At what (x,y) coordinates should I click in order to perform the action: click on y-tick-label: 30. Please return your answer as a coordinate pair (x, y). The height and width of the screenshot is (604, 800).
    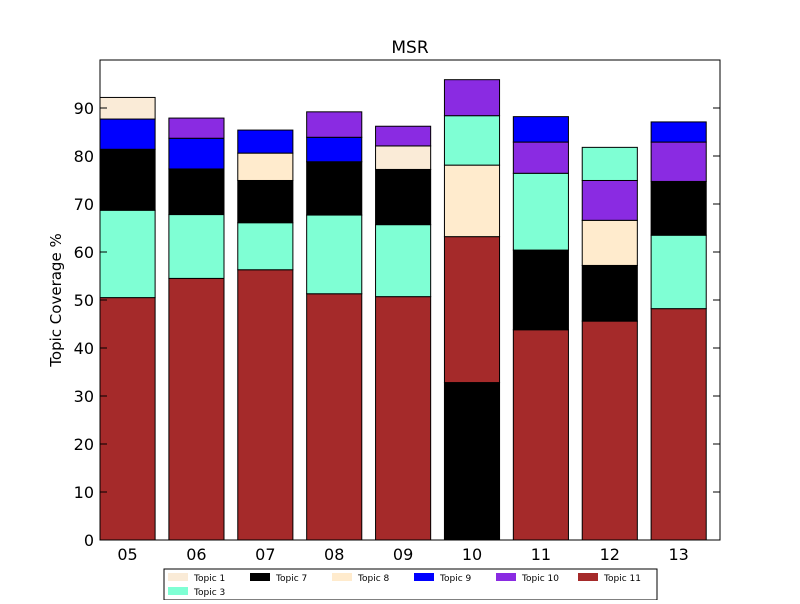
    Looking at the image, I should click on (84, 396).